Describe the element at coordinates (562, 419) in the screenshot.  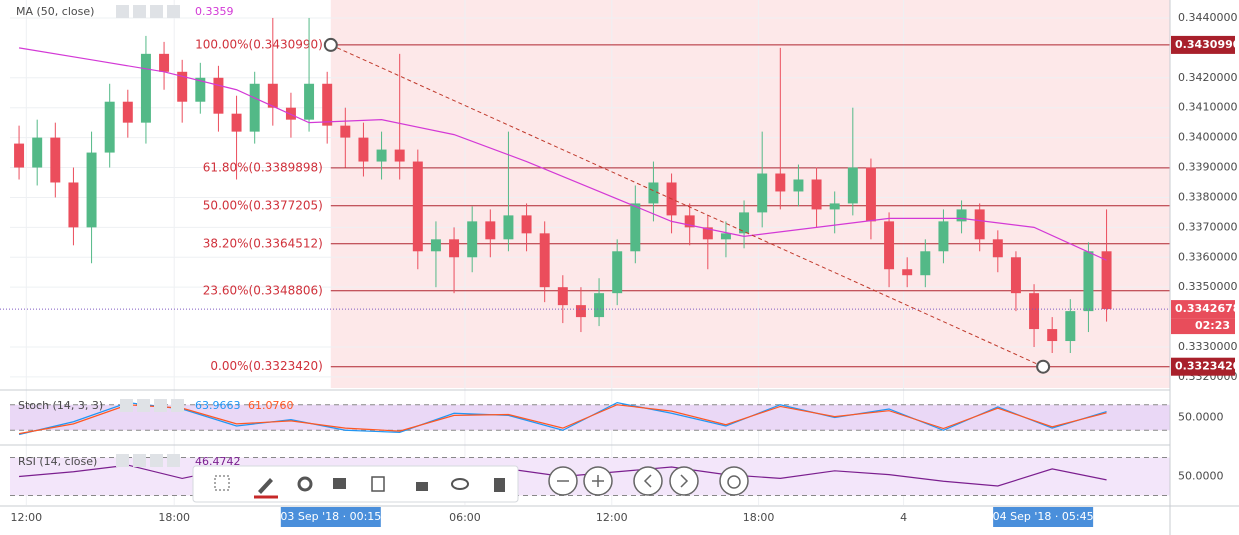
I see `indicator-line` at that location.